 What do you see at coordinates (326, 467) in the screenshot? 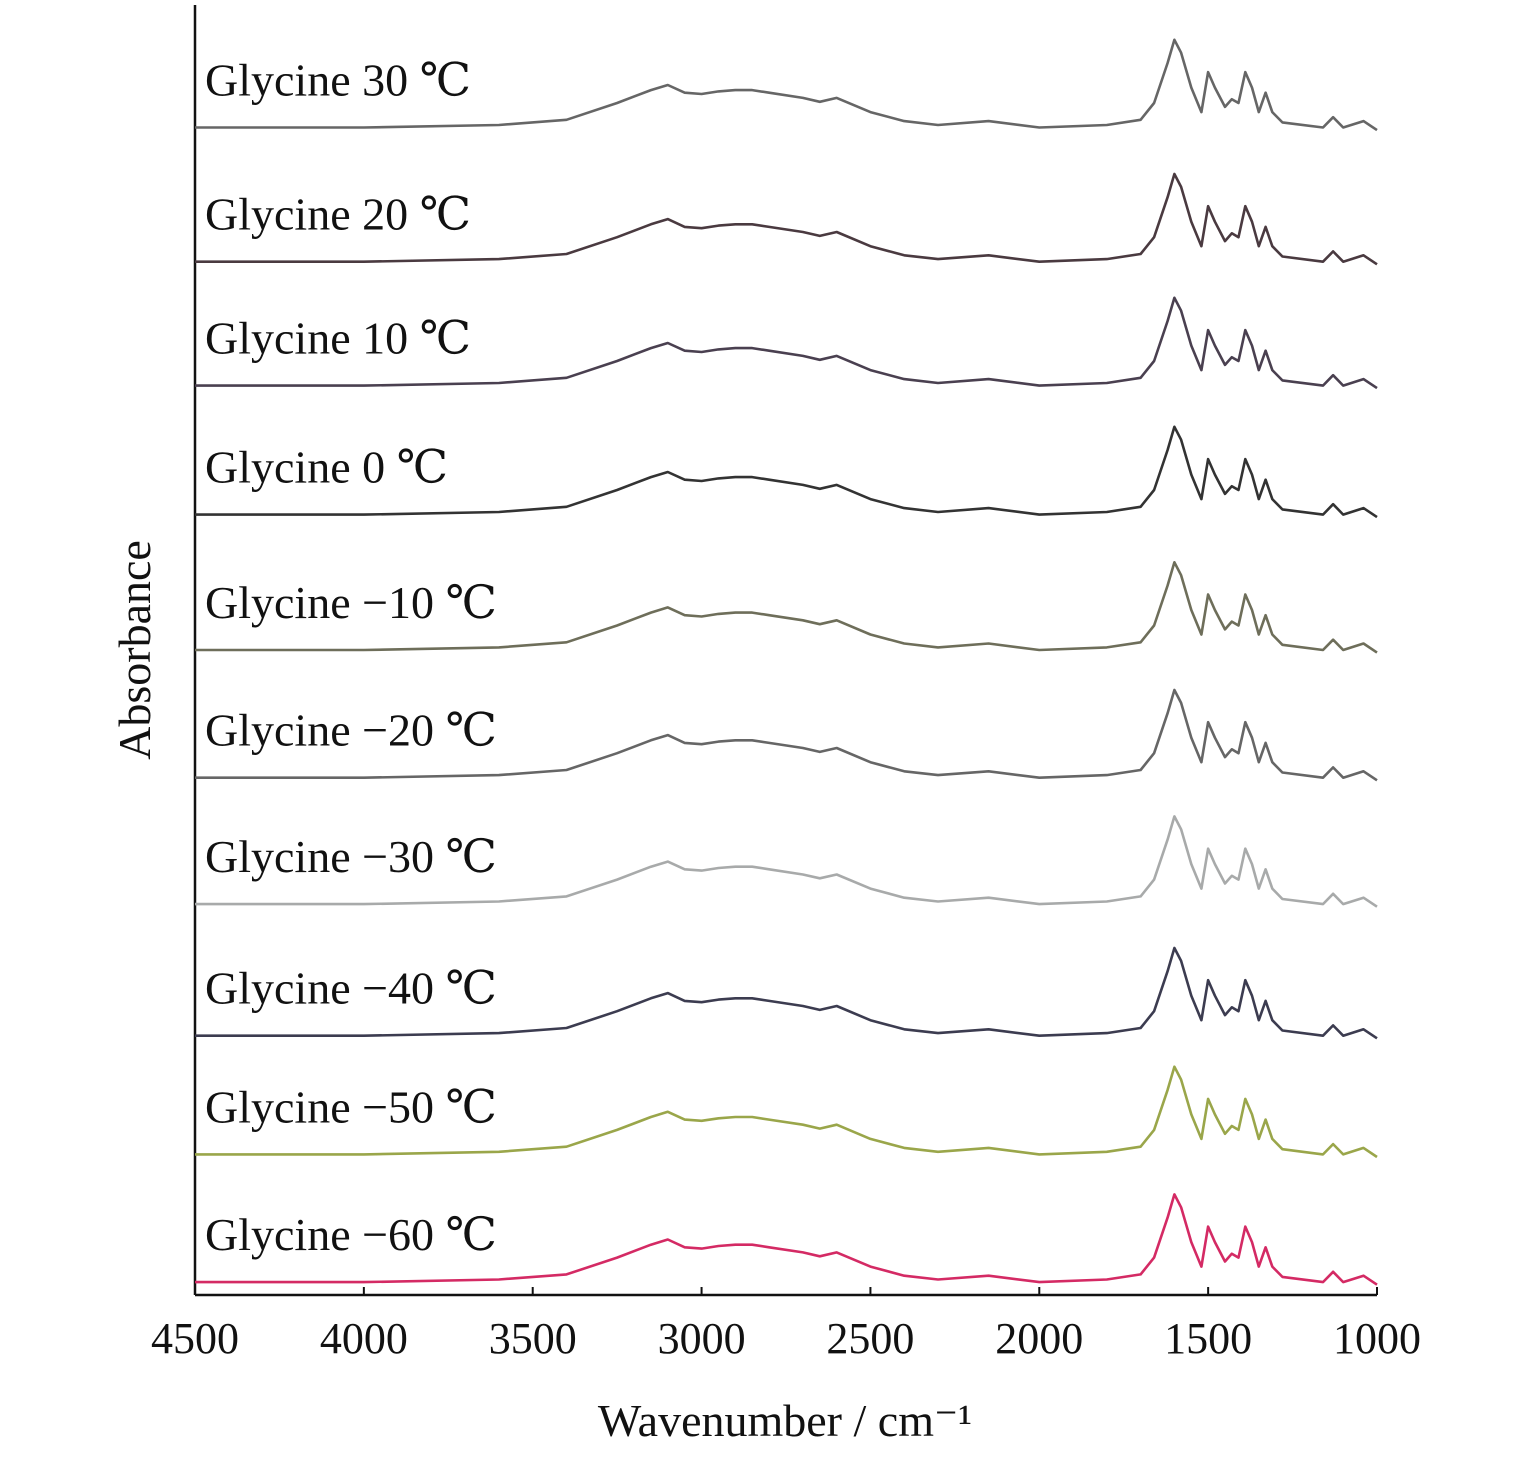
I see `series-label: Glycine 0 ℃` at bounding box center [326, 467].